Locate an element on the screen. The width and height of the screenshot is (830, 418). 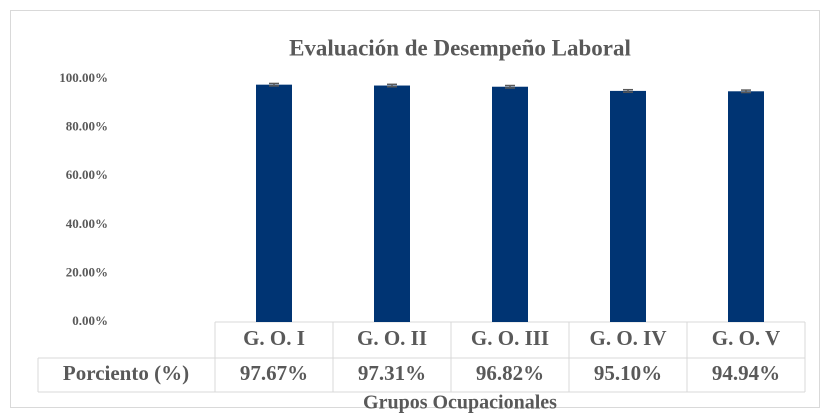
x-tick-label: G. O. V is located at coordinates (746, 338).